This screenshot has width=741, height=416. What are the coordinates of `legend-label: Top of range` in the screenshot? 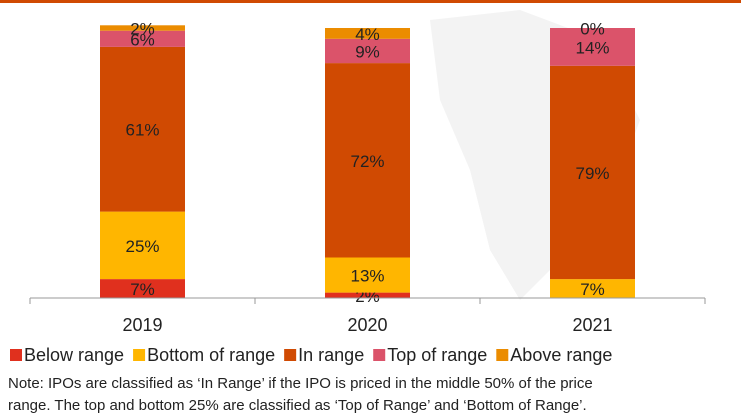 It's located at (437, 355).